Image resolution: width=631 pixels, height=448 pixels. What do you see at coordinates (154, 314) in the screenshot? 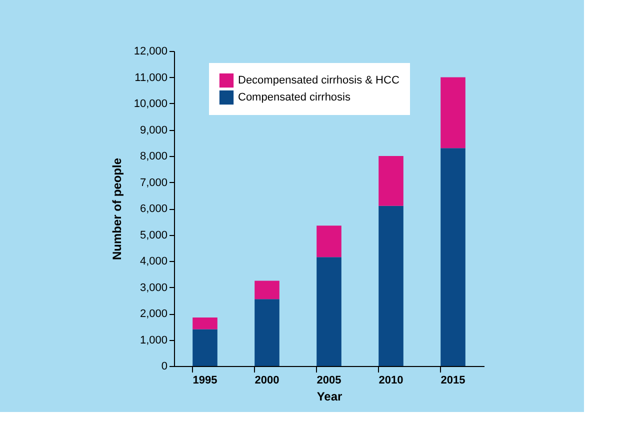
I see `y-tick-label: 2,000` at bounding box center [154, 314].